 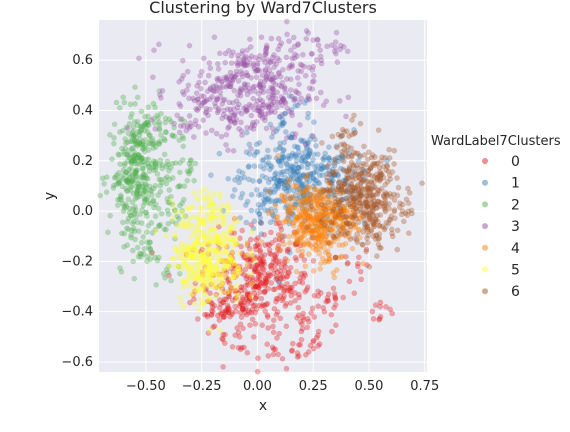 I want to click on legend-label-0: 0, so click(x=515, y=162).